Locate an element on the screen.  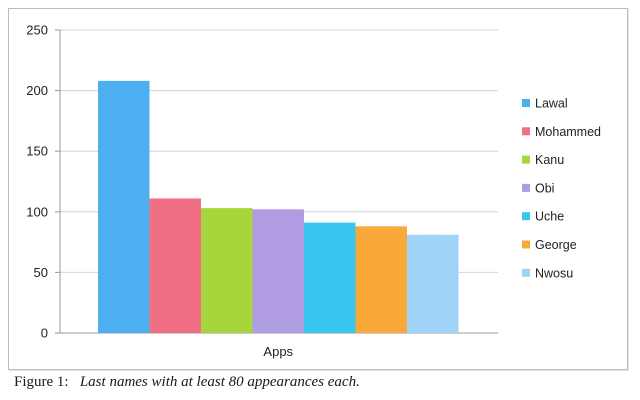
x-axis: Apps is located at coordinates (278, 351).